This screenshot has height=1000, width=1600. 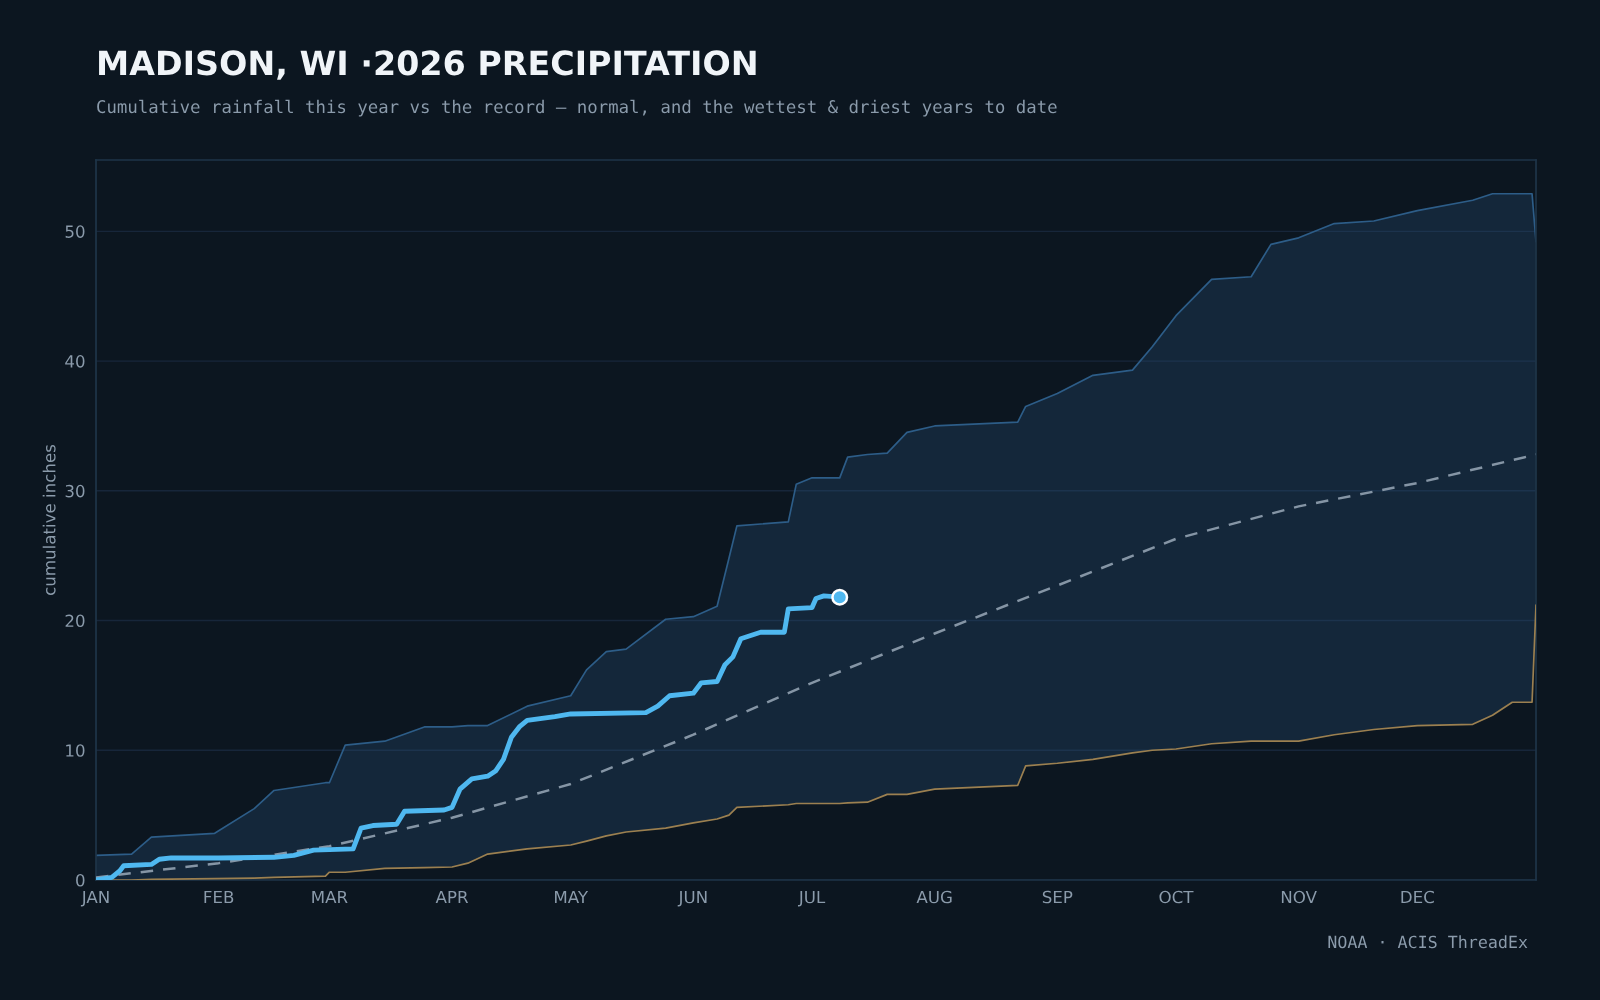 What do you see at coordinates (427, 65) in the screenshot?
I see `chart-title: MADISON, WI ·2026 PRECIPITATION` at bounding box center [427, 65].